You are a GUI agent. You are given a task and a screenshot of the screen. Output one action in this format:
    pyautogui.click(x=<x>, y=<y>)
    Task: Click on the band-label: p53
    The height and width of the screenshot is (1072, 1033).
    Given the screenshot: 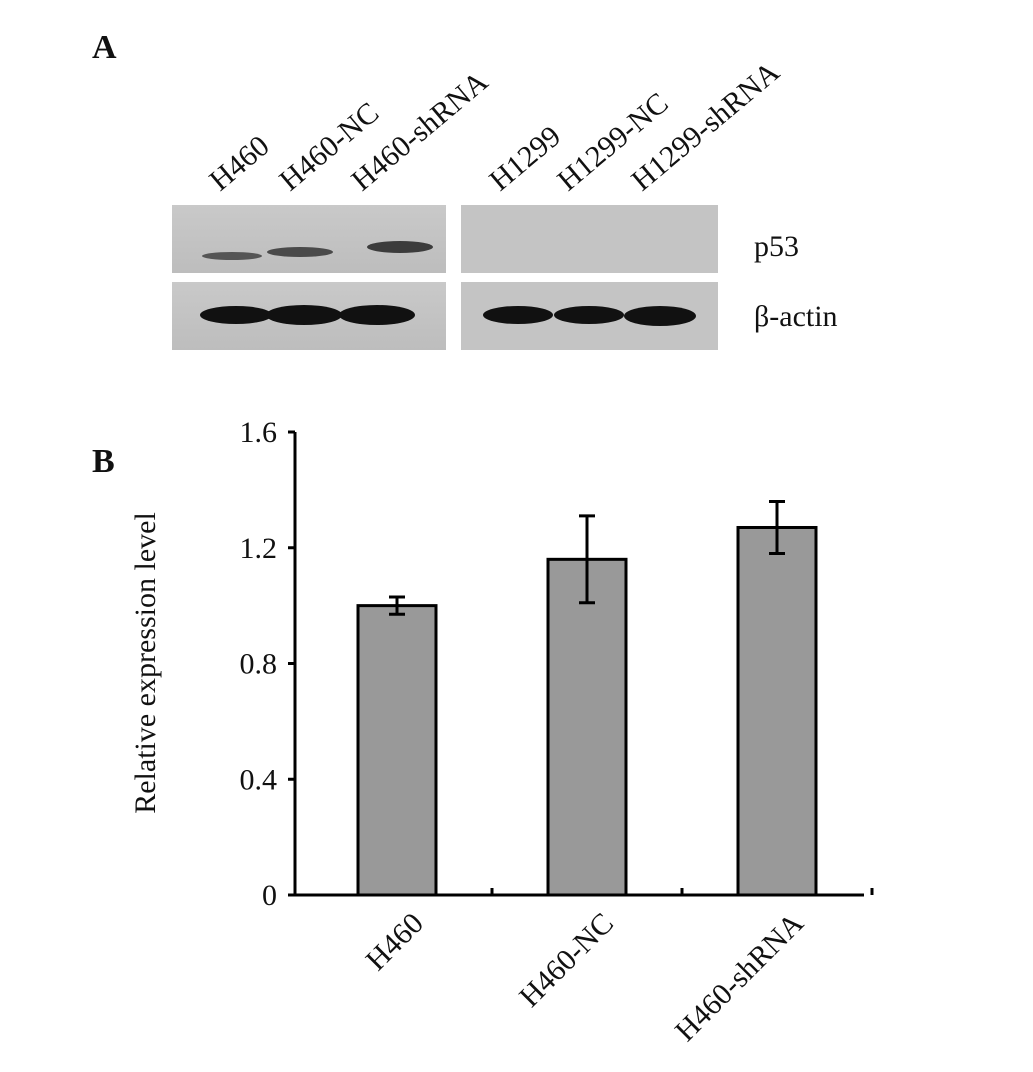 What is the action you would take?
    pyautogui.click(x=776, y=246)
    